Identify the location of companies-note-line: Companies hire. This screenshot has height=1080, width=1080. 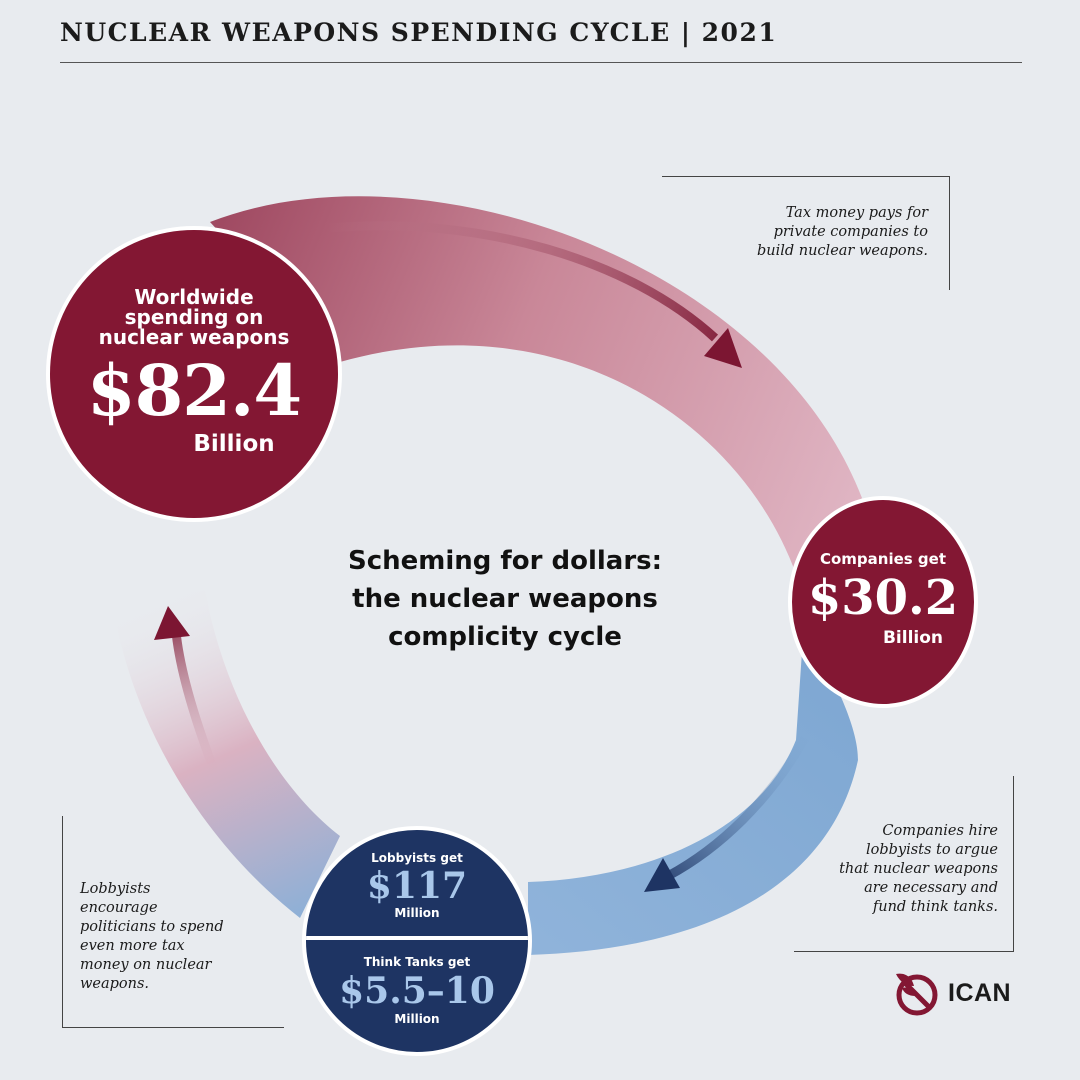
(940, 831).